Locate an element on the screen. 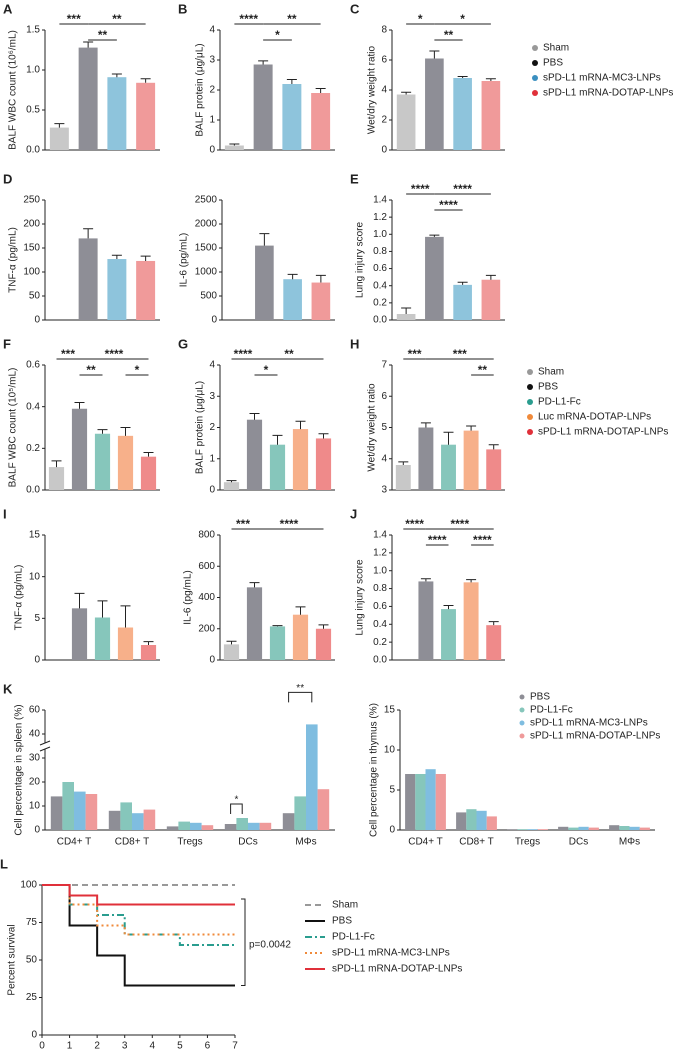 This screenshot has height=1054, width=697. y-tick-label: 400 is located at coordinates (206, 597).